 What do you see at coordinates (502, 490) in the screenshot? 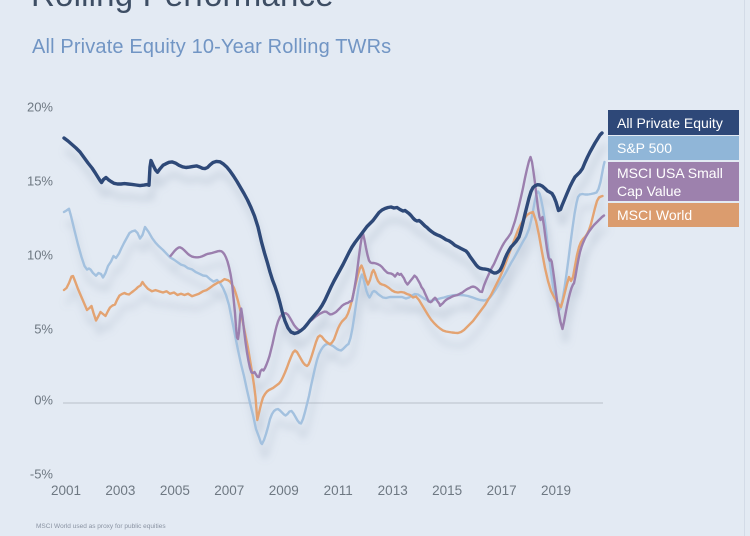
I see `svg-text: 2017` at bounding box center [502, 490].